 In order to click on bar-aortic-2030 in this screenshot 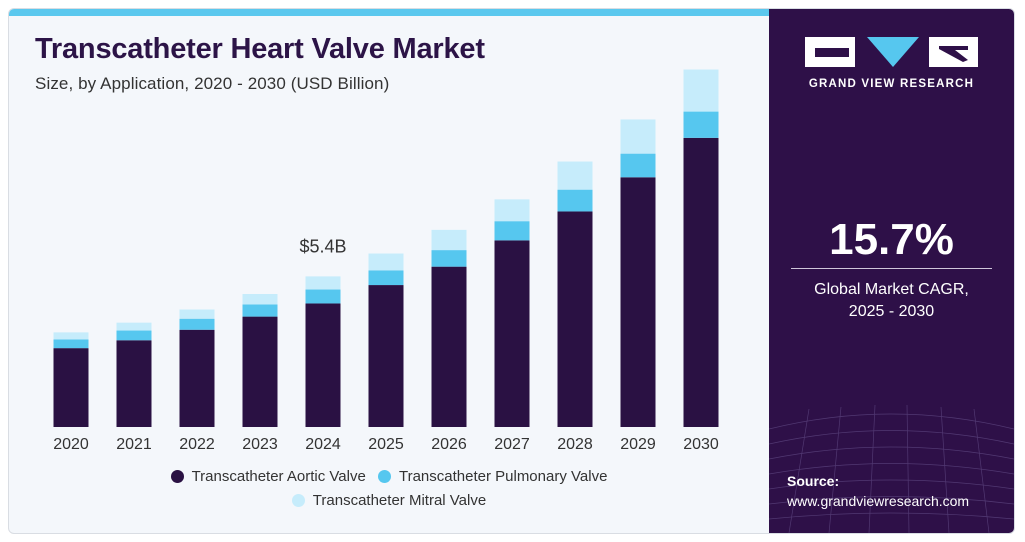, I will do `click(701, 282)`.